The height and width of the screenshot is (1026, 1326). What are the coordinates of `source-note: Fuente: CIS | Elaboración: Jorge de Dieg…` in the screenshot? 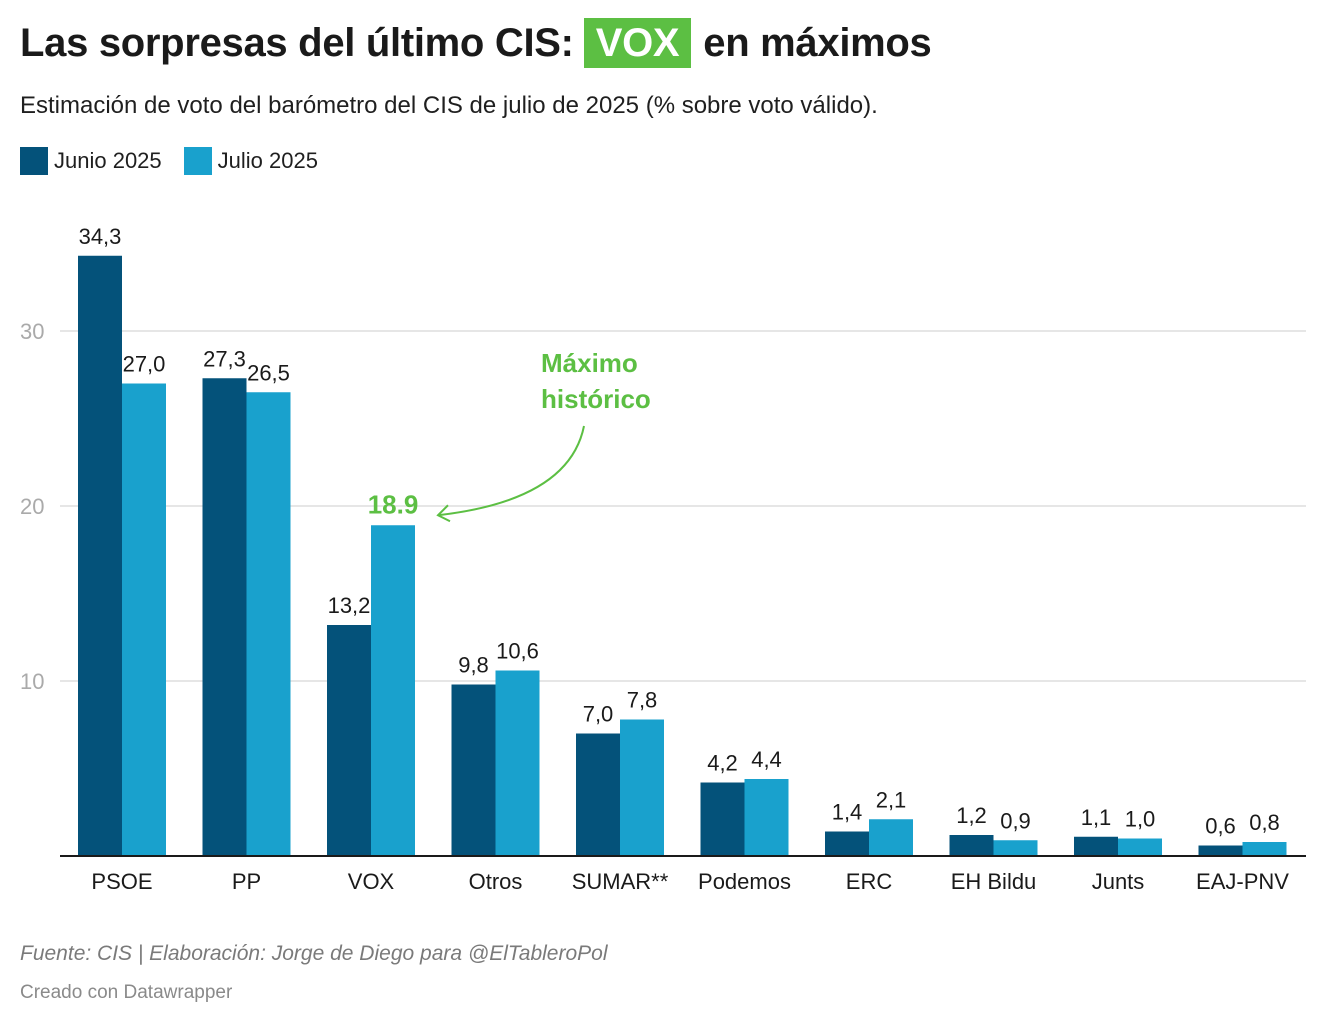 It's located at (314, 953).